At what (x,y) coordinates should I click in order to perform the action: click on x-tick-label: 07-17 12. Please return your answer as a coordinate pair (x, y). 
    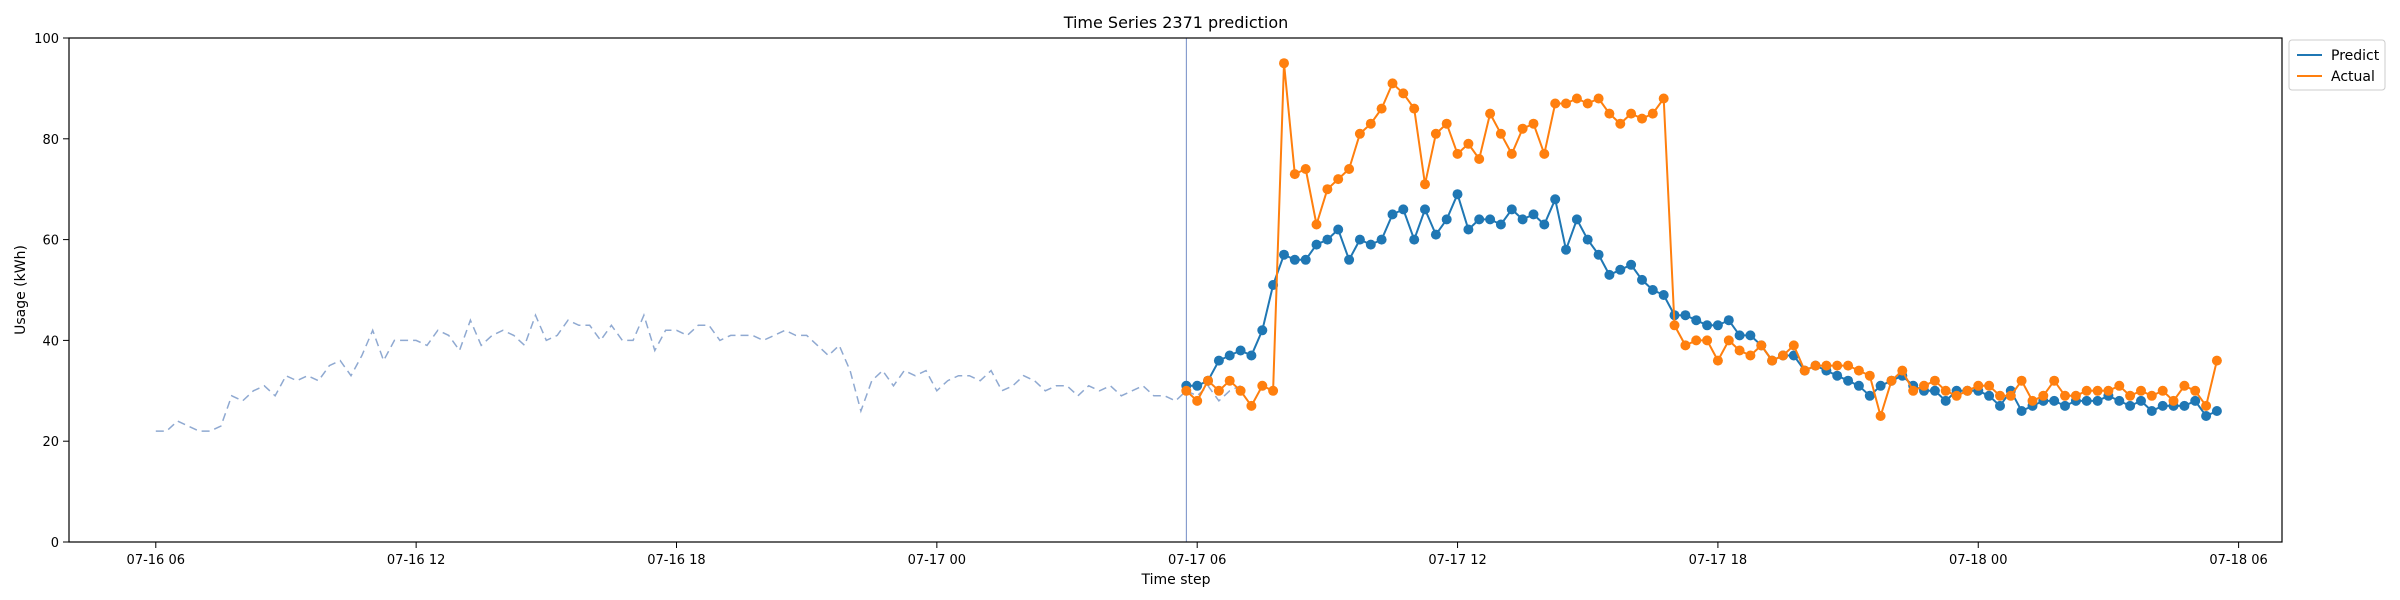
    Looking at the image, I should click on (1457, 560).